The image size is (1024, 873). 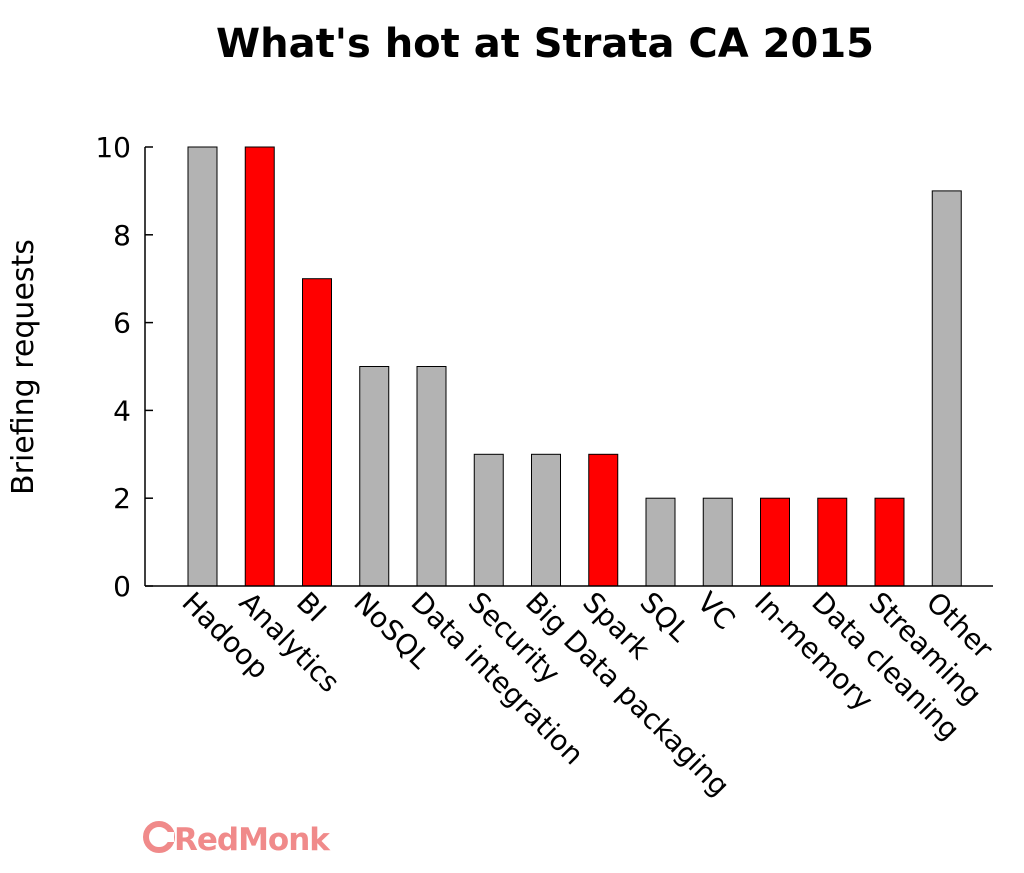 What do you see at coordinates (122, 235) in the screenshot?
I see `y-tick-label: 8` at bounding box center [122, 235].